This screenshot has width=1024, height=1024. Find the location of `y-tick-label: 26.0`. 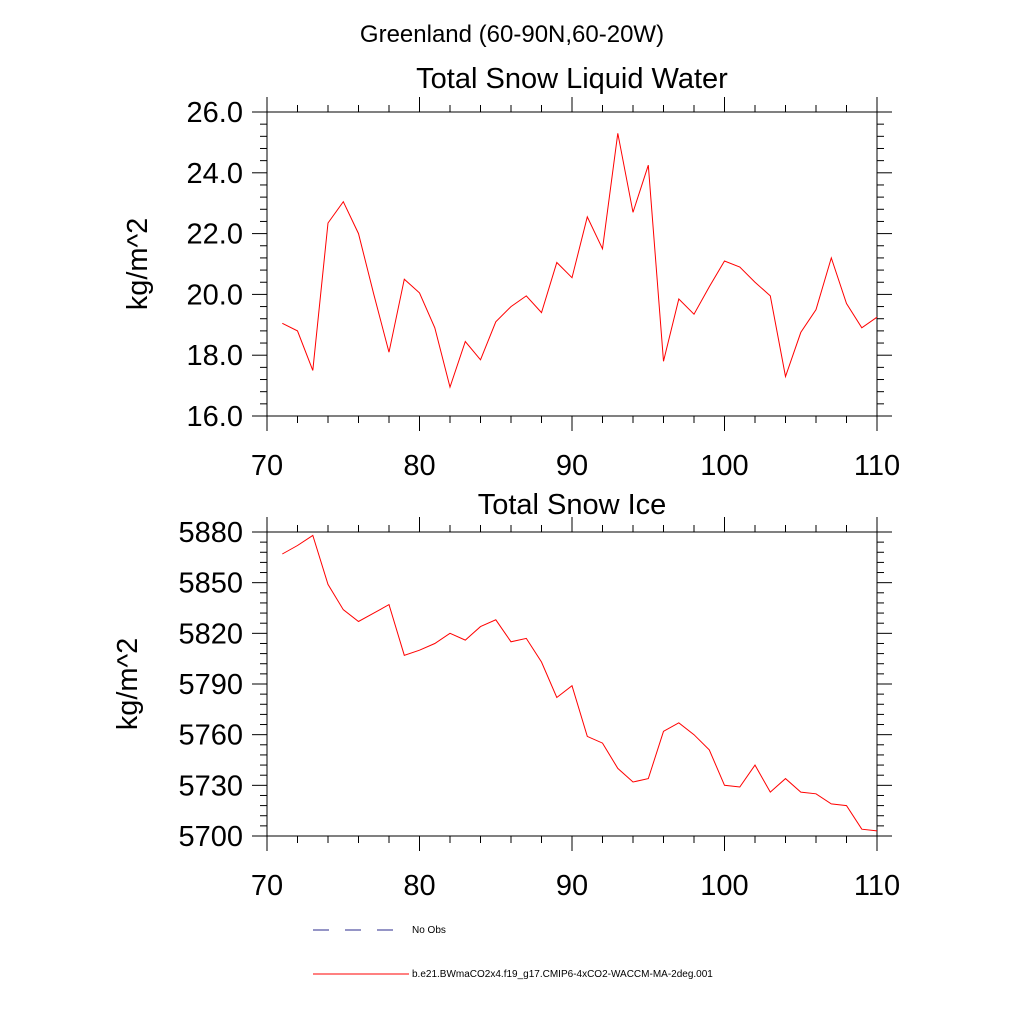

y-tick-label: 26.0 is located at coordinates (215, 113).